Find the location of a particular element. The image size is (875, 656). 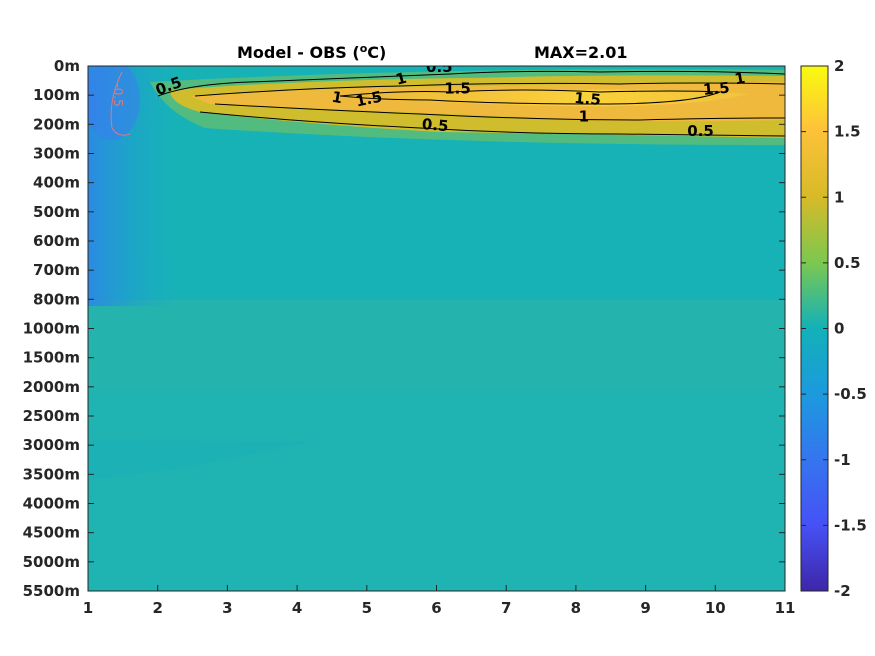

y-tick-label: 5500m is located at coordinates (51, 591).